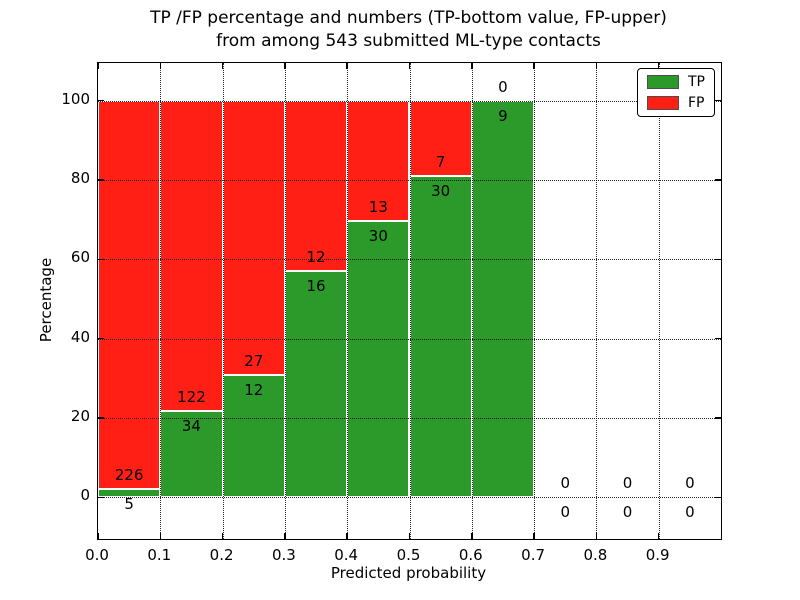 The height and width of the screenshot is (600, 800). What do you see at coordinates (80, 336) in the screenshot?
I see `y-tick-label: 40` at bounding box center [80, 336].